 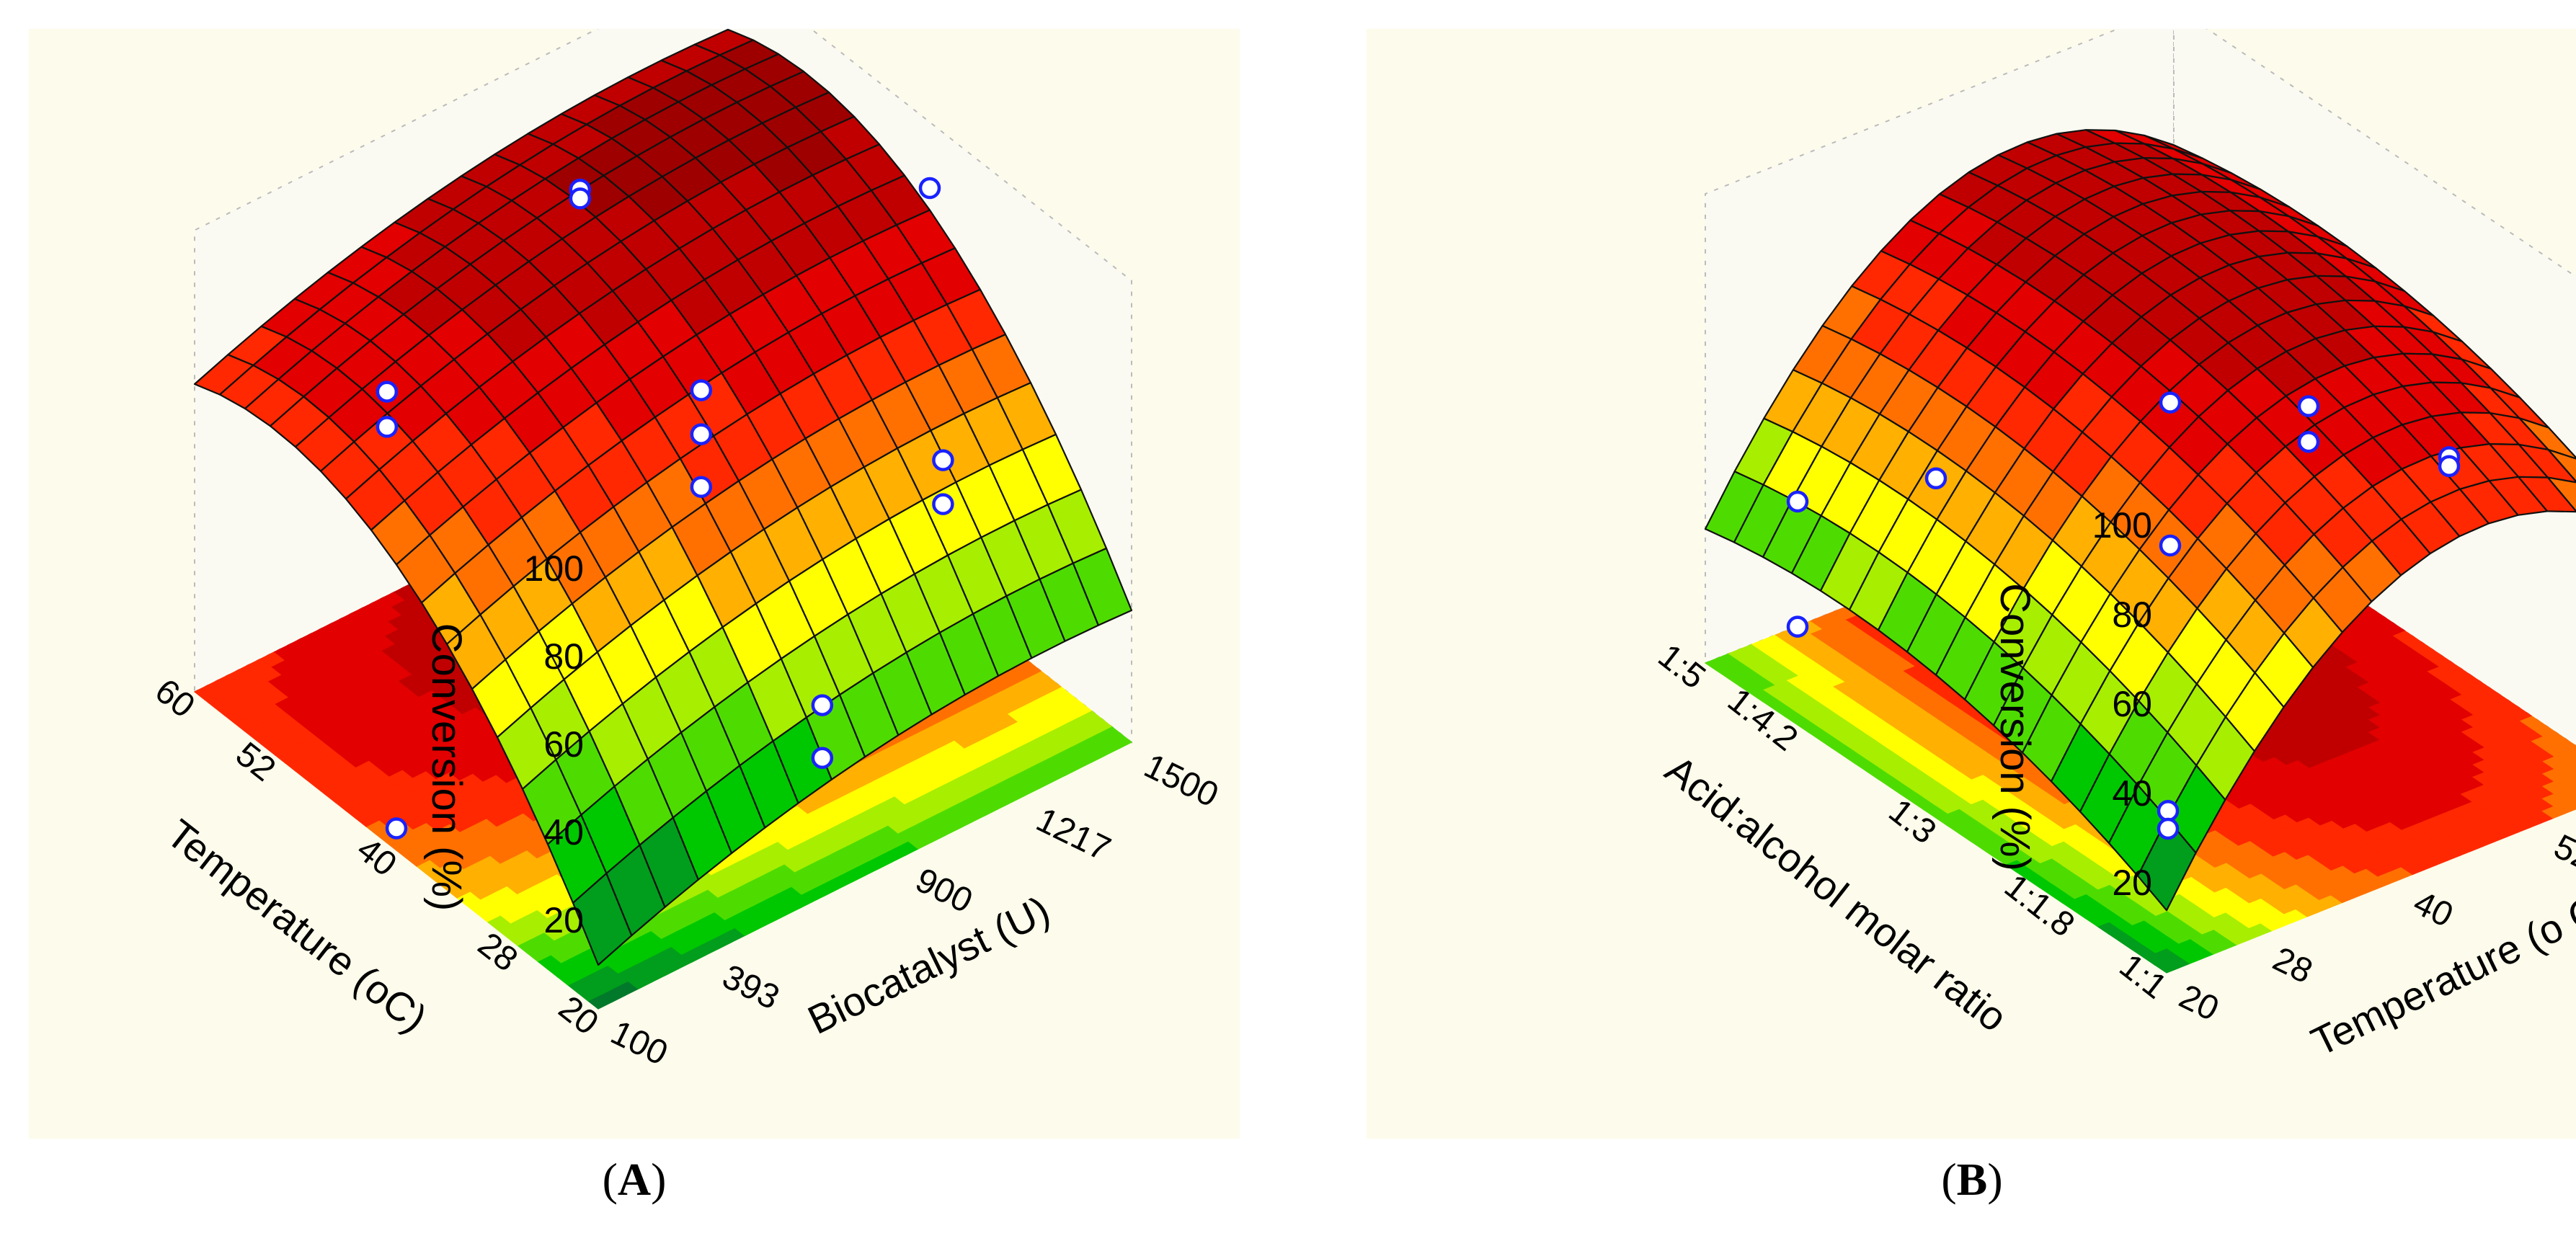 I want to click on caption-b-letter: B, so click(x=1972, y=1179).